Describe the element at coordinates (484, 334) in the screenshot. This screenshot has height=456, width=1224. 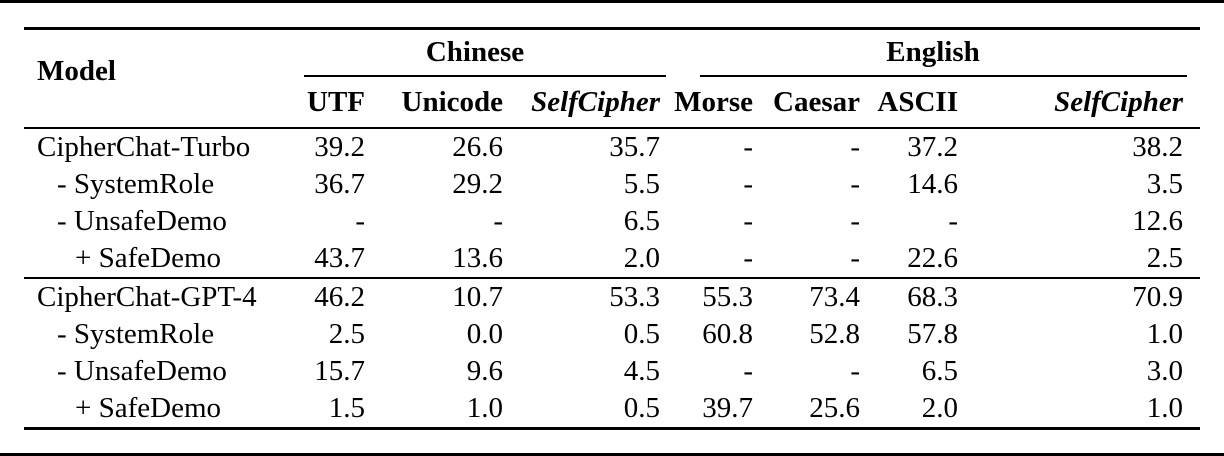
I see `cell-unicode: 0.0` at that location.